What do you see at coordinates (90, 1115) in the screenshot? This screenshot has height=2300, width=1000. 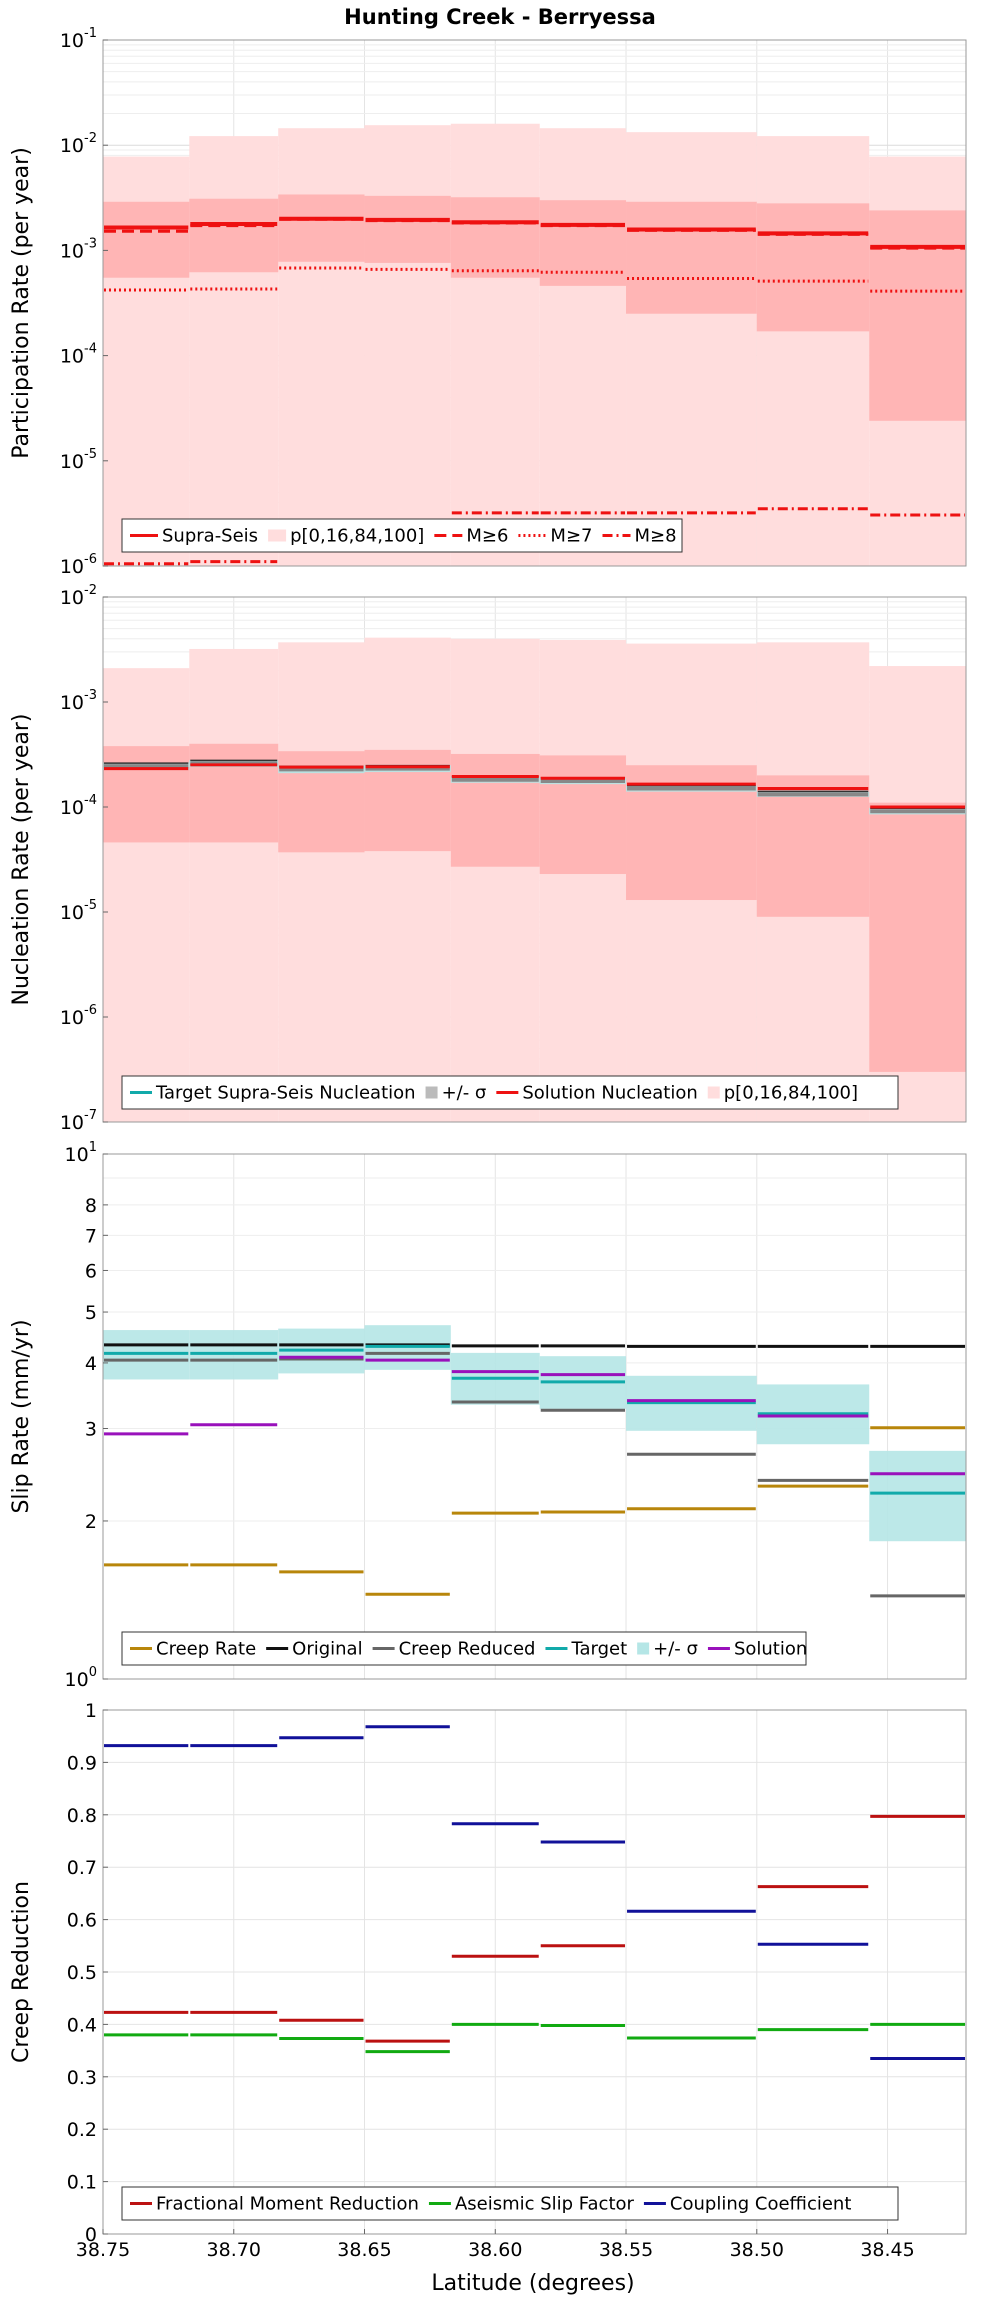 I see `tick-exponent: -7` at bounding box center [90, 1115].